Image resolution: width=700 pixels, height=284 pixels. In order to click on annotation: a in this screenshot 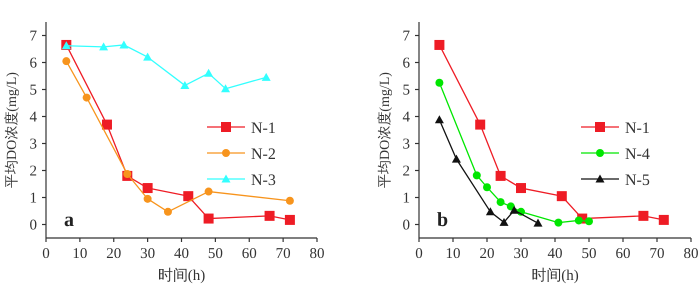, I will do `click(69, 220)`.